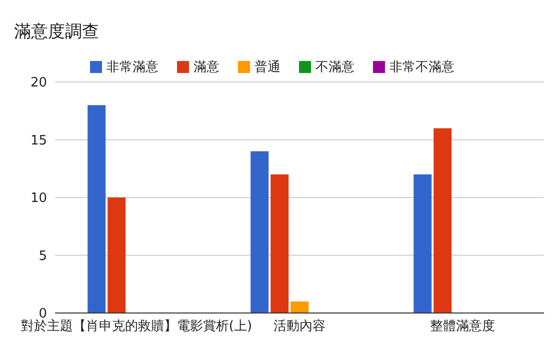 The height and width of the screenshot is (351, 554). I want to click on chart-title: 滿意度調查, so click(56, 32).